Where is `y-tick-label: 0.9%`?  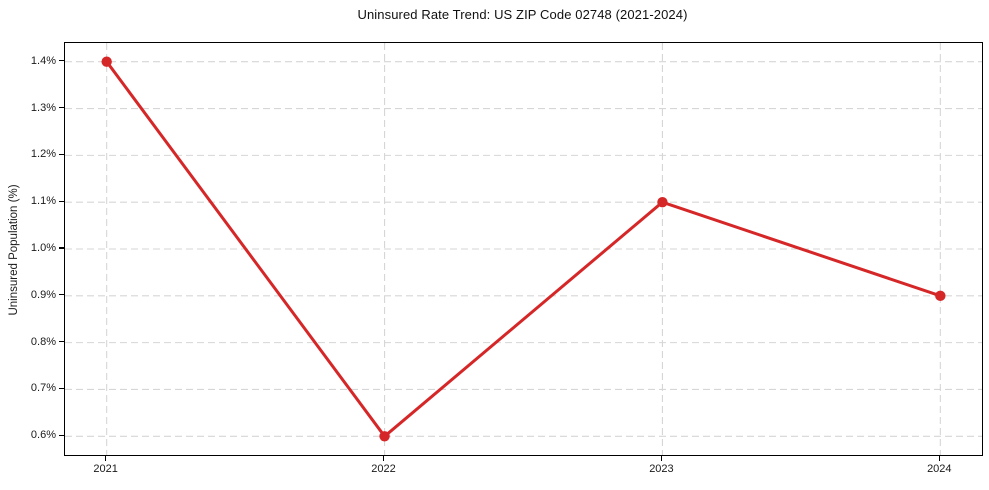 y-tick-label: 0.9% is located at coordinates (43, 294).